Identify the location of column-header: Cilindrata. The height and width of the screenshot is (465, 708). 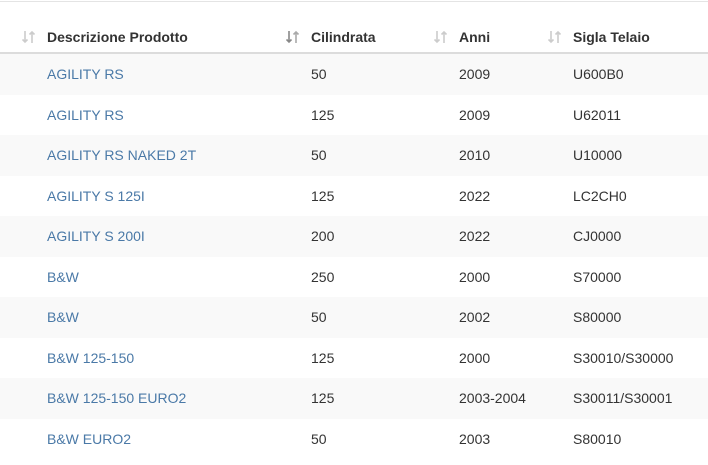
(351, 38).